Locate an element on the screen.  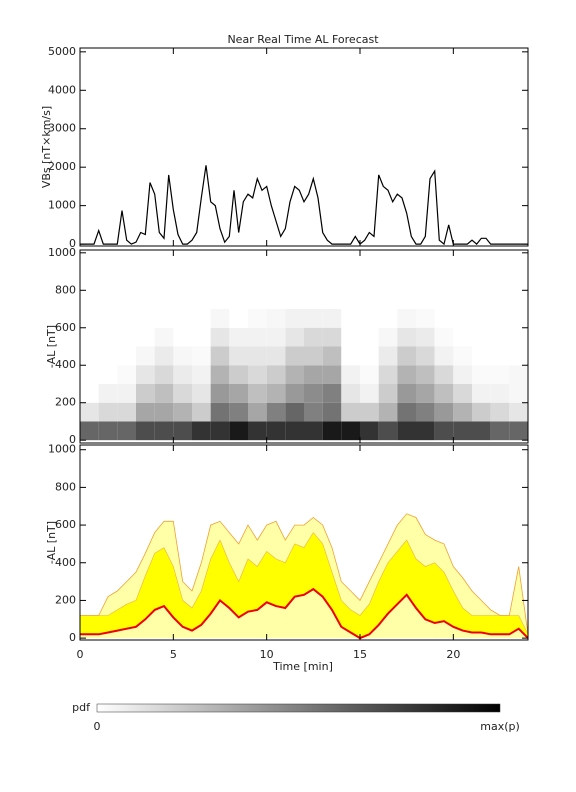
y-axis-label: -AL [nT] is located at coordinates (51, 346).